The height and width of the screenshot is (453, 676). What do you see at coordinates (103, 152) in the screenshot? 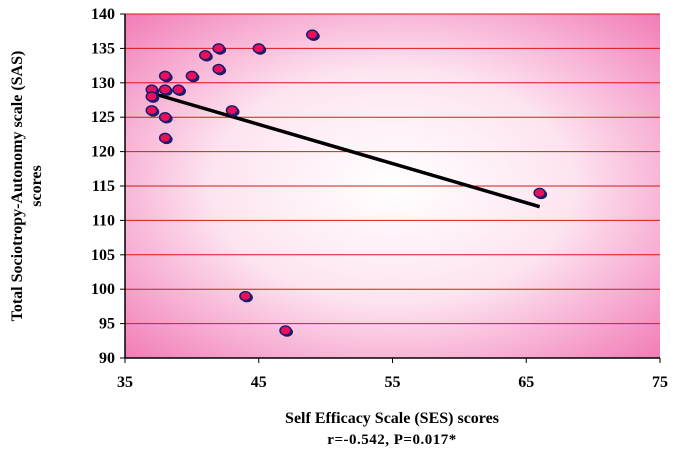
I see `y-tick-label-120: 120` at bounding box center [103, 152].